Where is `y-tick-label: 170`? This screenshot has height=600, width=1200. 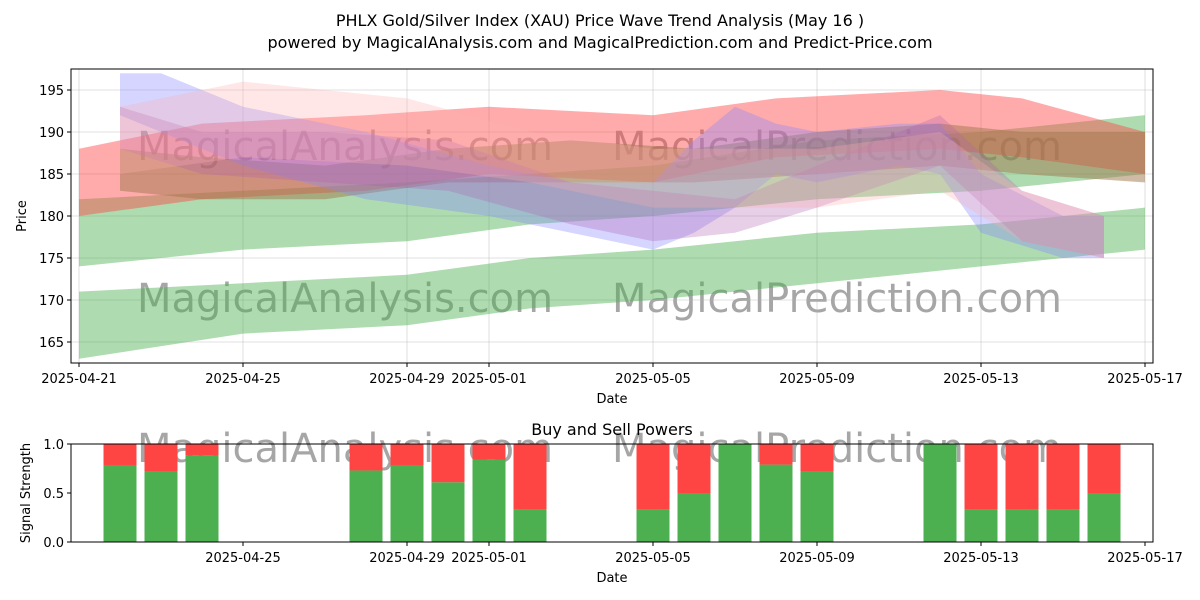
y-tick-label: 170 is located at coordinates (51, 301).